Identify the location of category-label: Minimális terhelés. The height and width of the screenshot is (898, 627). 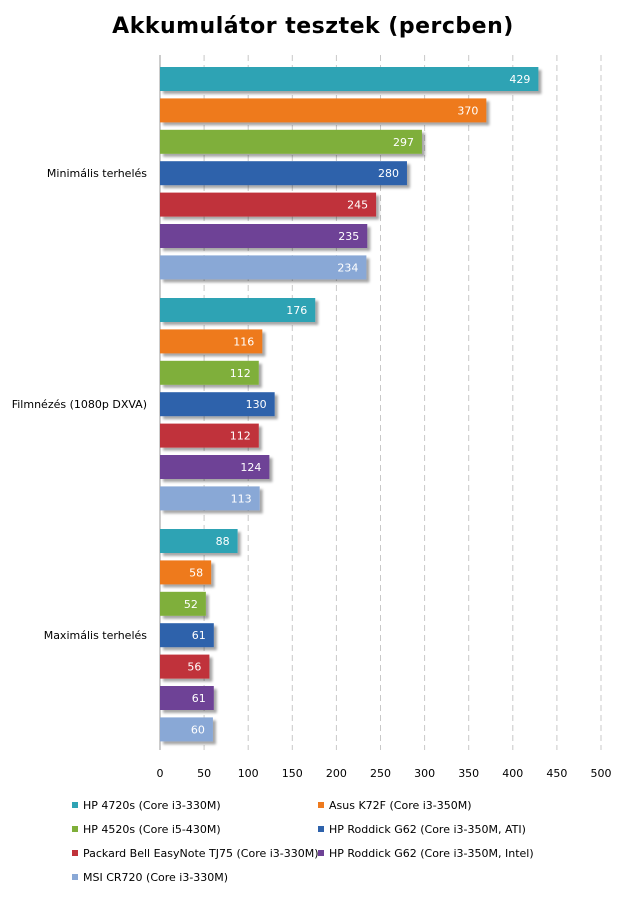
(97, 173).